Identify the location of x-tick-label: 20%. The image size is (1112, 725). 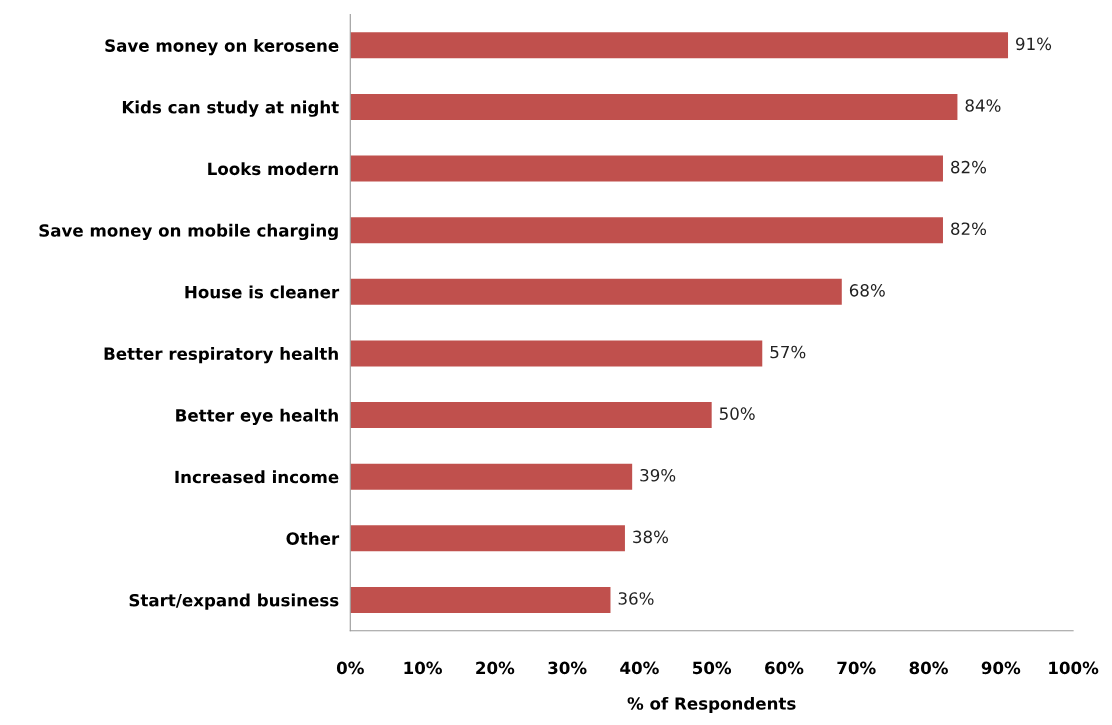
(495, 668).